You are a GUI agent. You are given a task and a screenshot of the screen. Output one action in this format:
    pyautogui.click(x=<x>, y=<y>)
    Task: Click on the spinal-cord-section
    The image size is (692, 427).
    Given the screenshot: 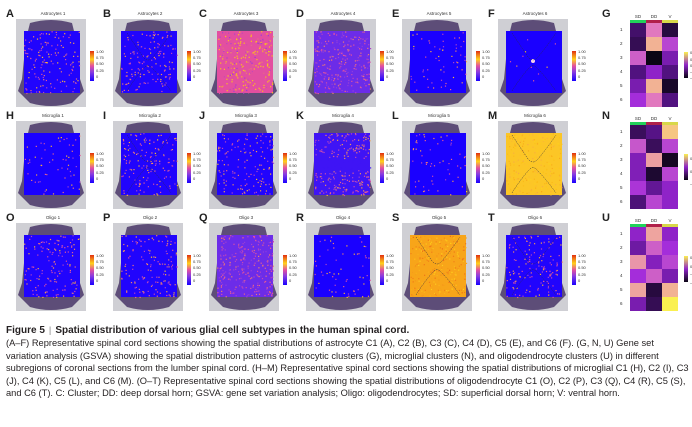 What is the action you would take?
    pyautogui.click(x=533, y=267)
    